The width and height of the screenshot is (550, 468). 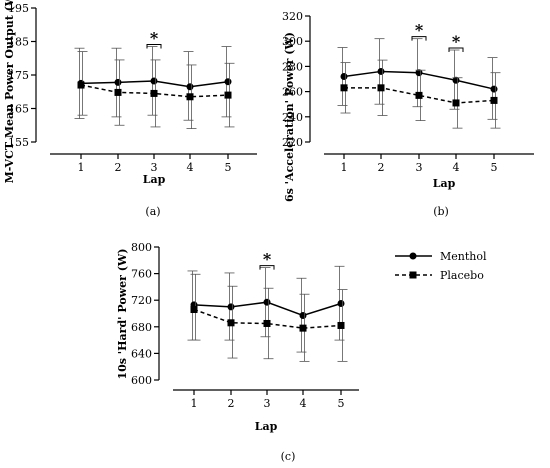 I want to click on panel-b-ytick-label: 320, so click(x=292, y=16).